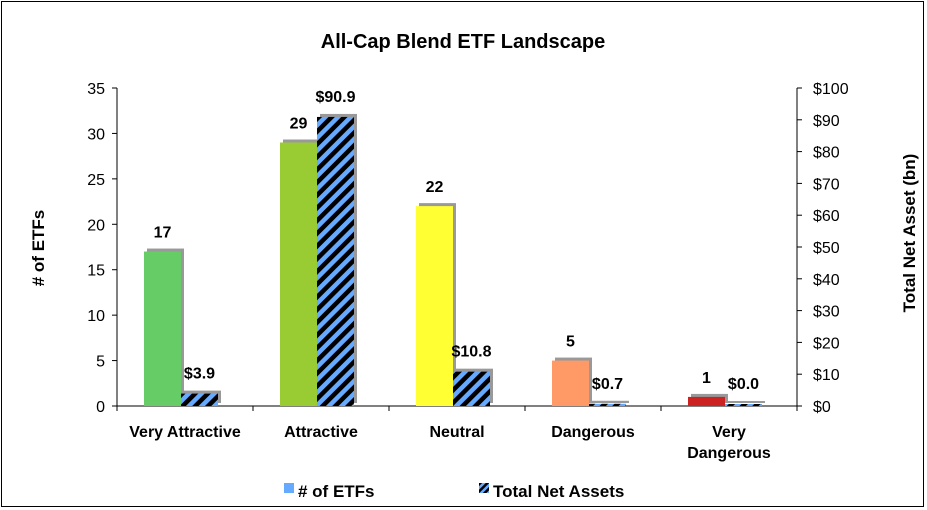 The height and width of the screenshot is (510, 927). Describe the element at coordinates (96, 316) in the screenshot. I see `left-tick-label: 10` at that location.